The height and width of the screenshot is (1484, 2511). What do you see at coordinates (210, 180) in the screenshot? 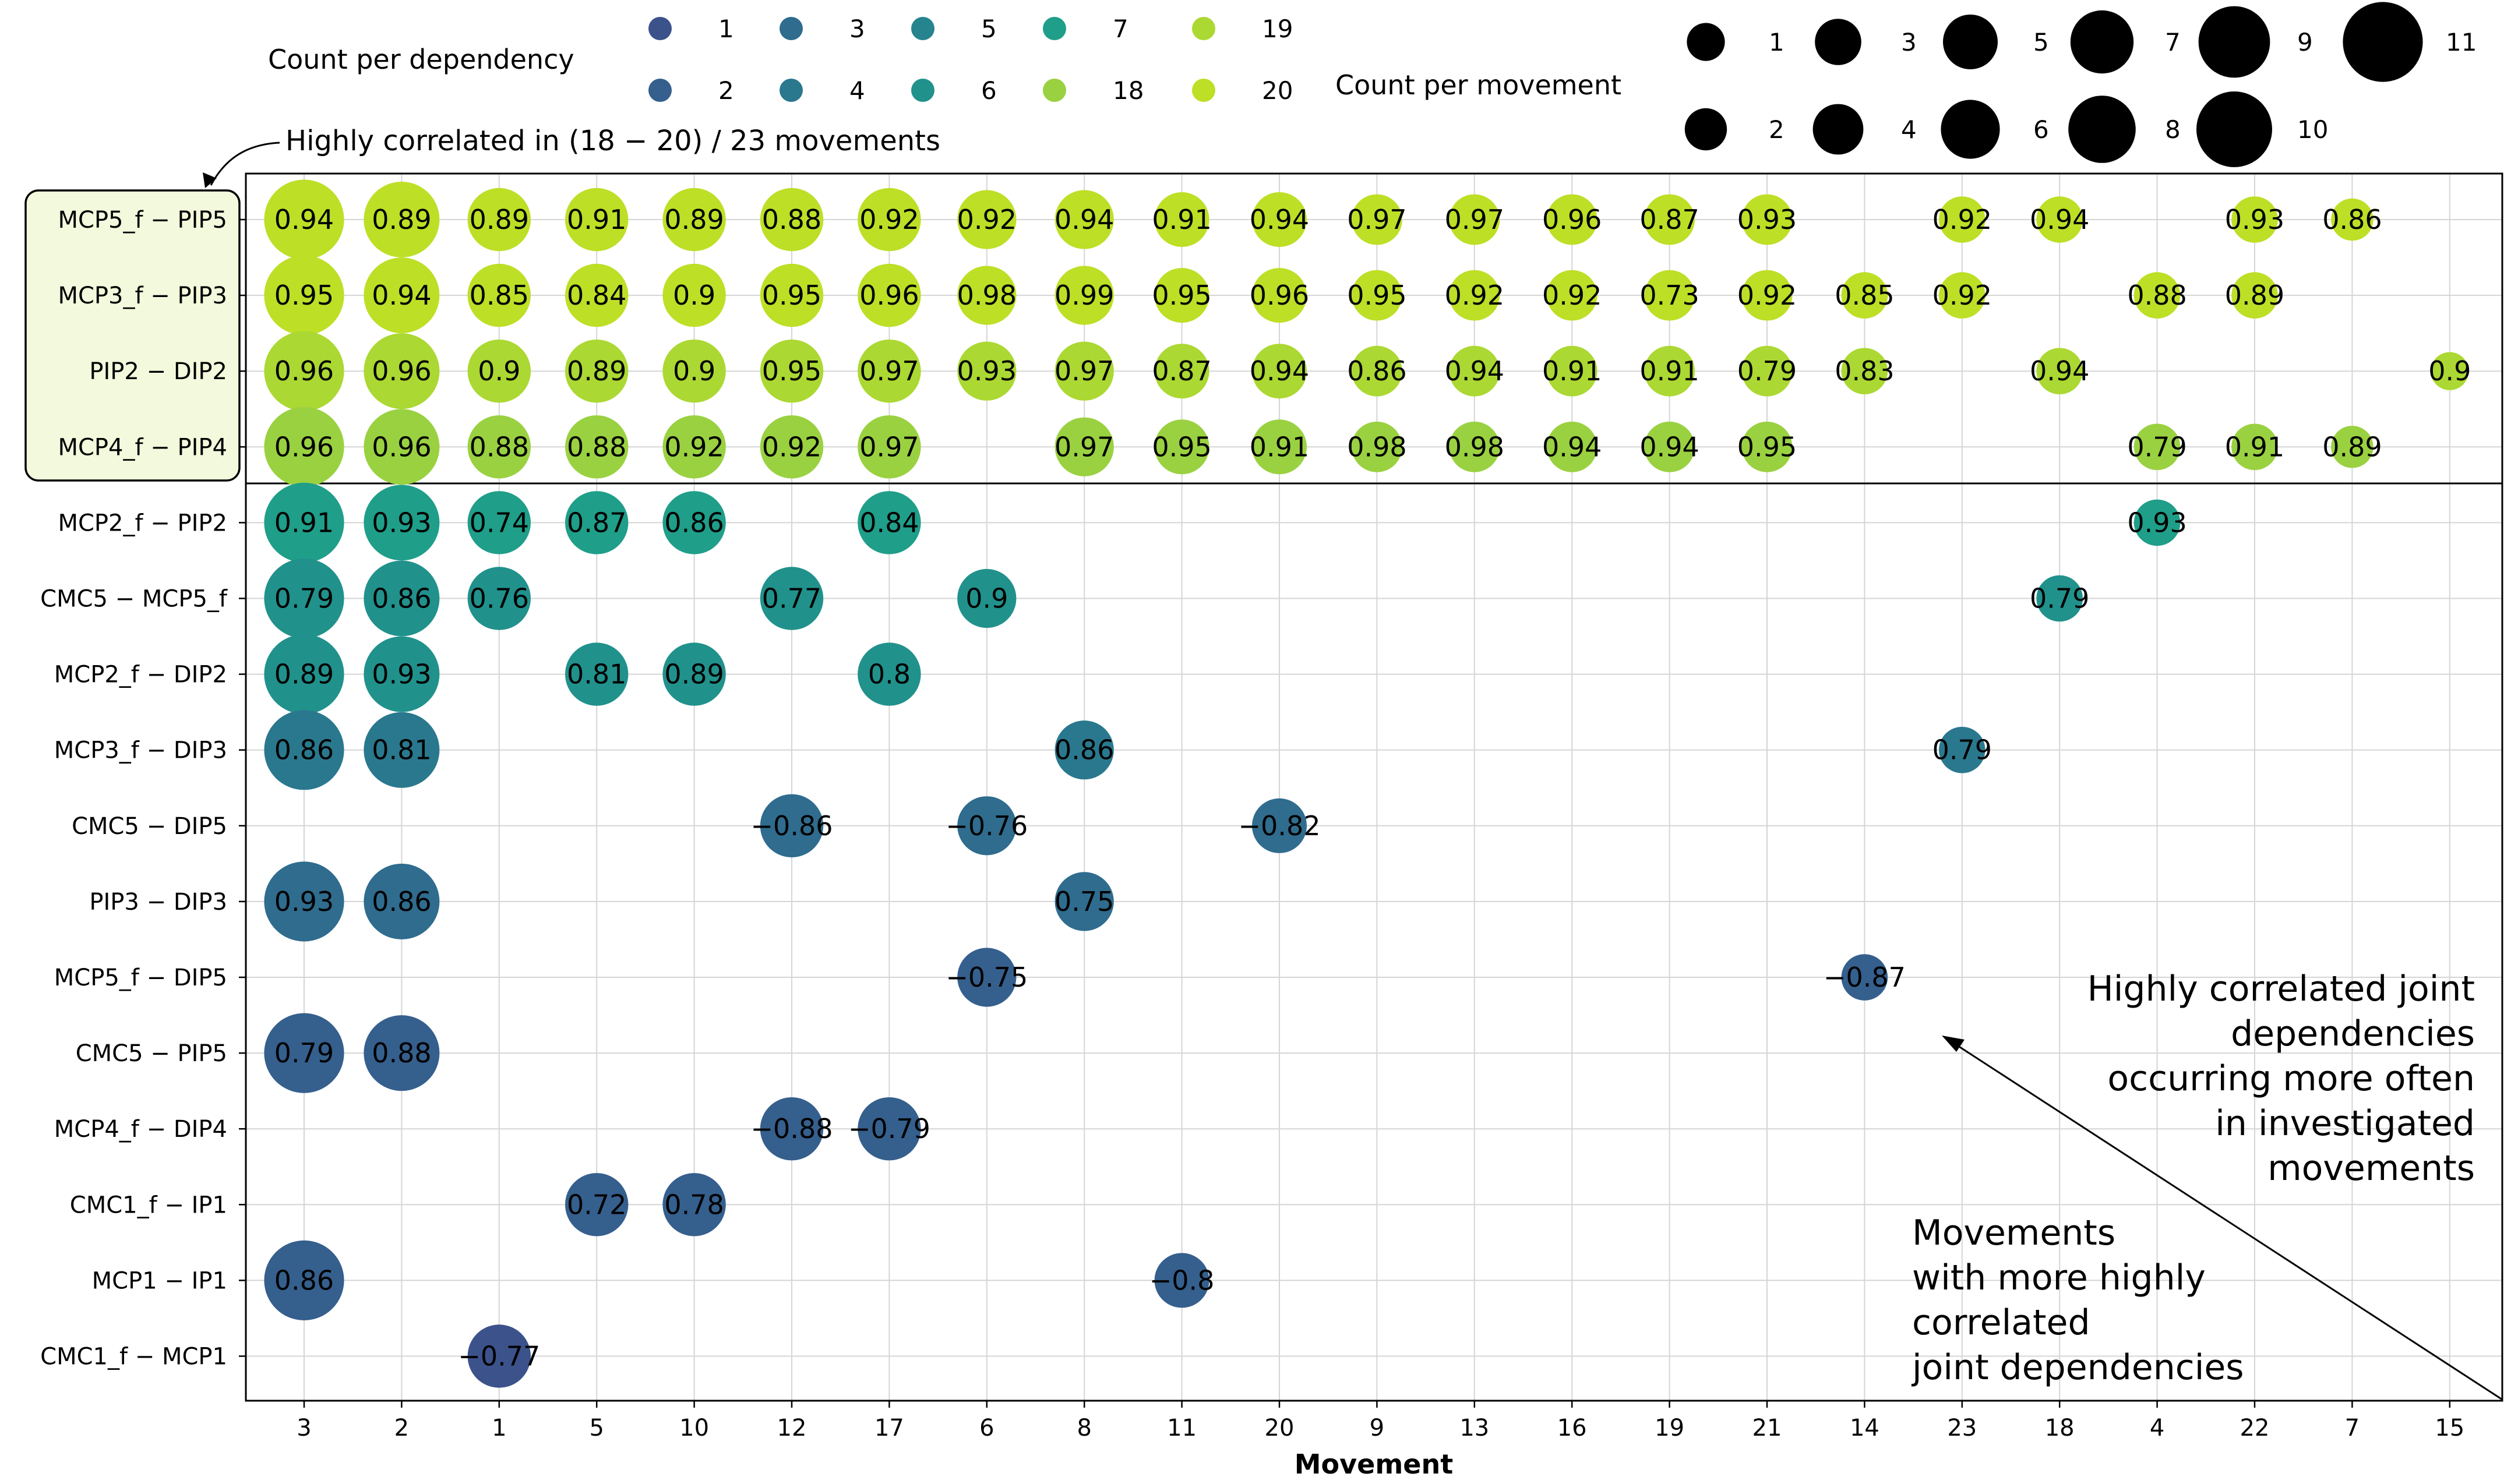
I see `top-group-arrowhead` at bounding box center [210, 180].